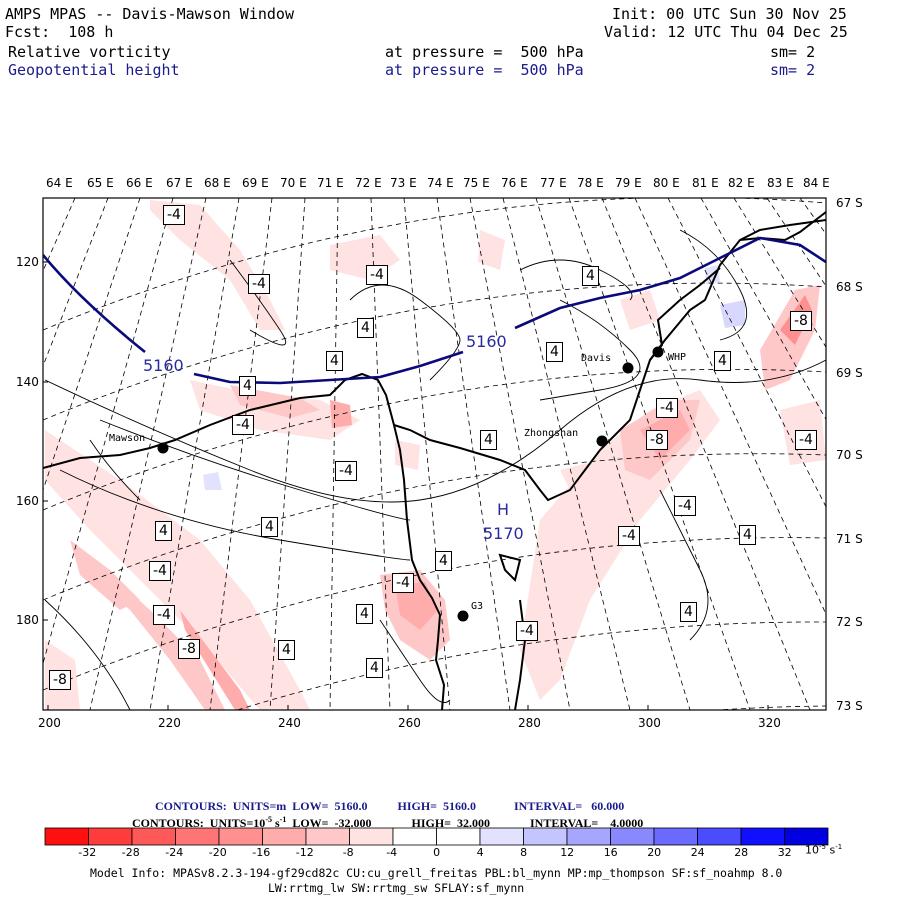  What do you see at coordinates (503, 509) in the screenshot?
I see `high-pressure-marker: H` at bounding box center [503, 509].